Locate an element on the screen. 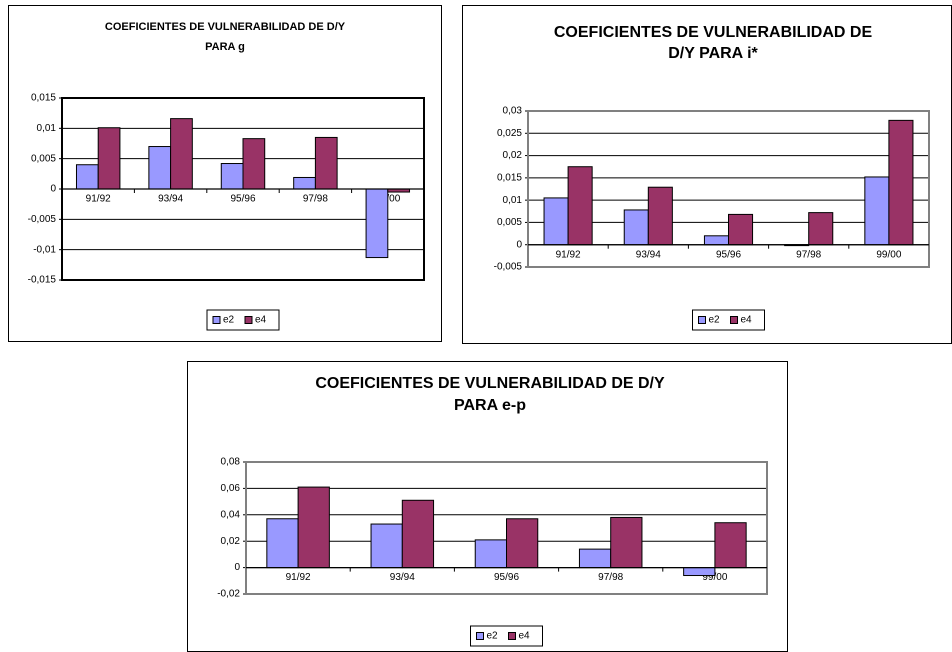  y-tick-label: 0,08 is located at coordinates (231, 462).